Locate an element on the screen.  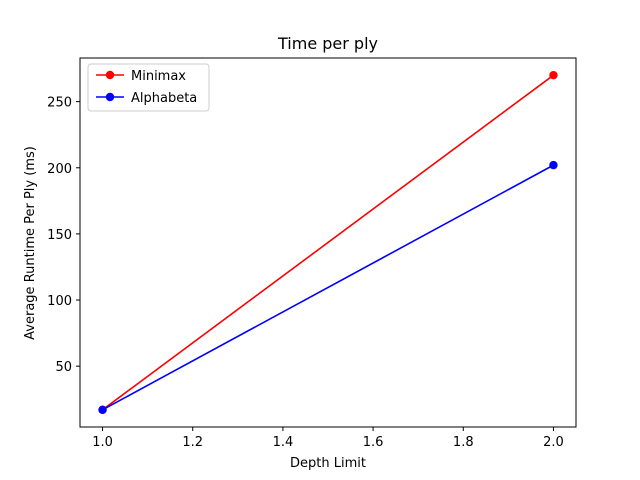
legend-label: Alphabeta is located at coordinates (164, 98).